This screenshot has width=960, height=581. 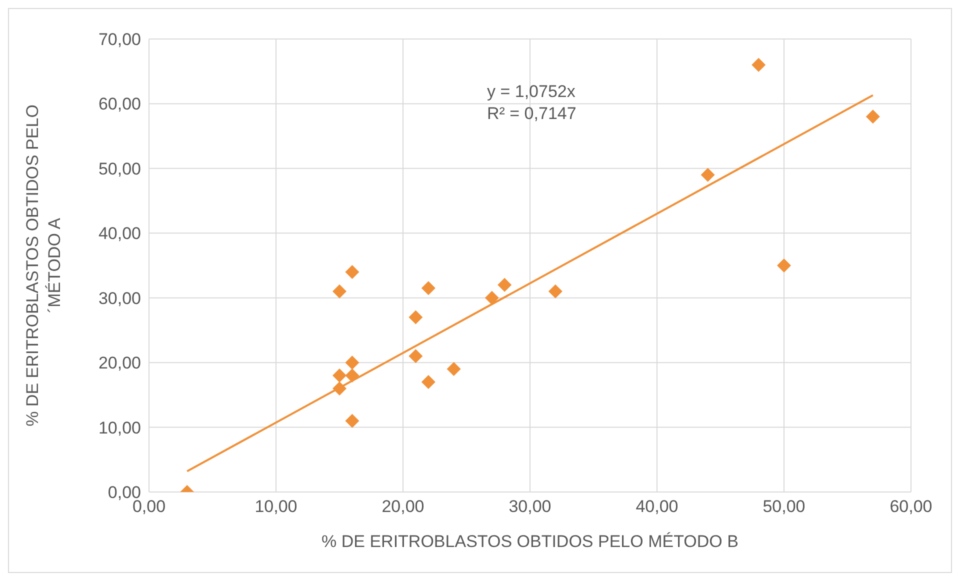 What do you see at coordinates (43, 265) in the screenshot?
I see `y-axis-title: % DE ERITROBLASTOS OBTIDOS PELO ´MÉTODO A` at bounding box center [43, 265].